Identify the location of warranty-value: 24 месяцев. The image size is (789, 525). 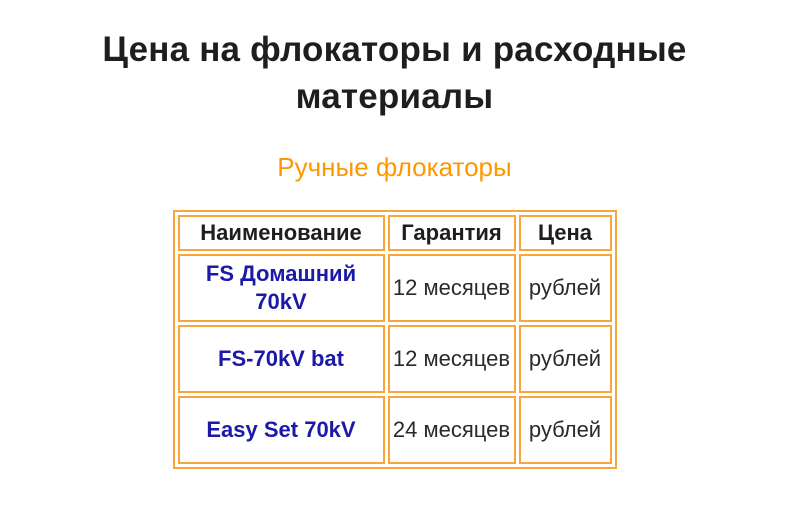
(451, 429).